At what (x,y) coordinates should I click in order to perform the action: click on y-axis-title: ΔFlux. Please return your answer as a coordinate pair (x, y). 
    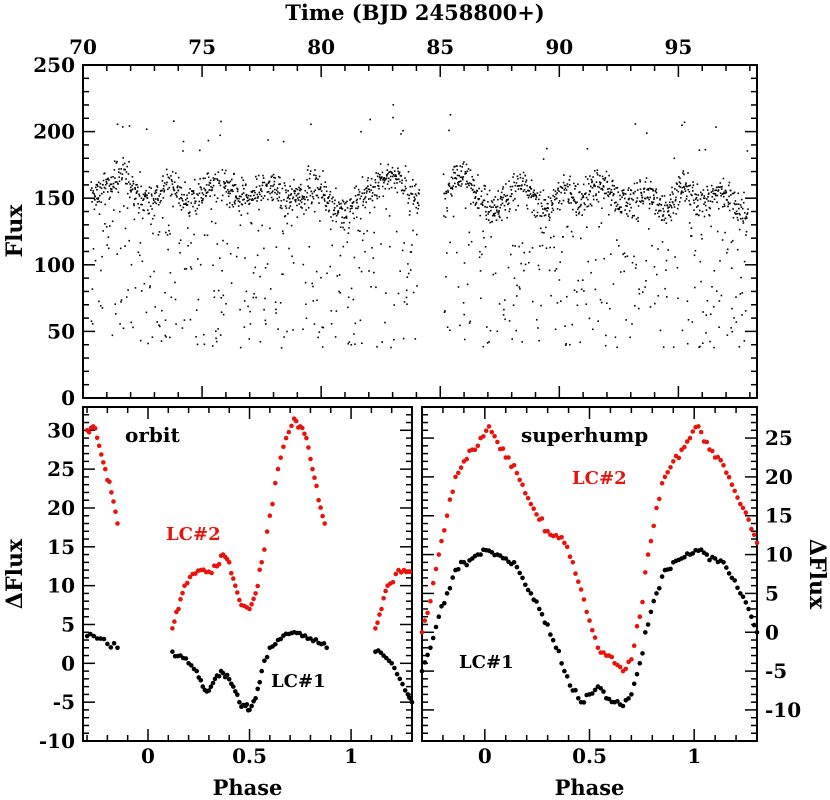
    Looking at the image, I should click on (15, 573).